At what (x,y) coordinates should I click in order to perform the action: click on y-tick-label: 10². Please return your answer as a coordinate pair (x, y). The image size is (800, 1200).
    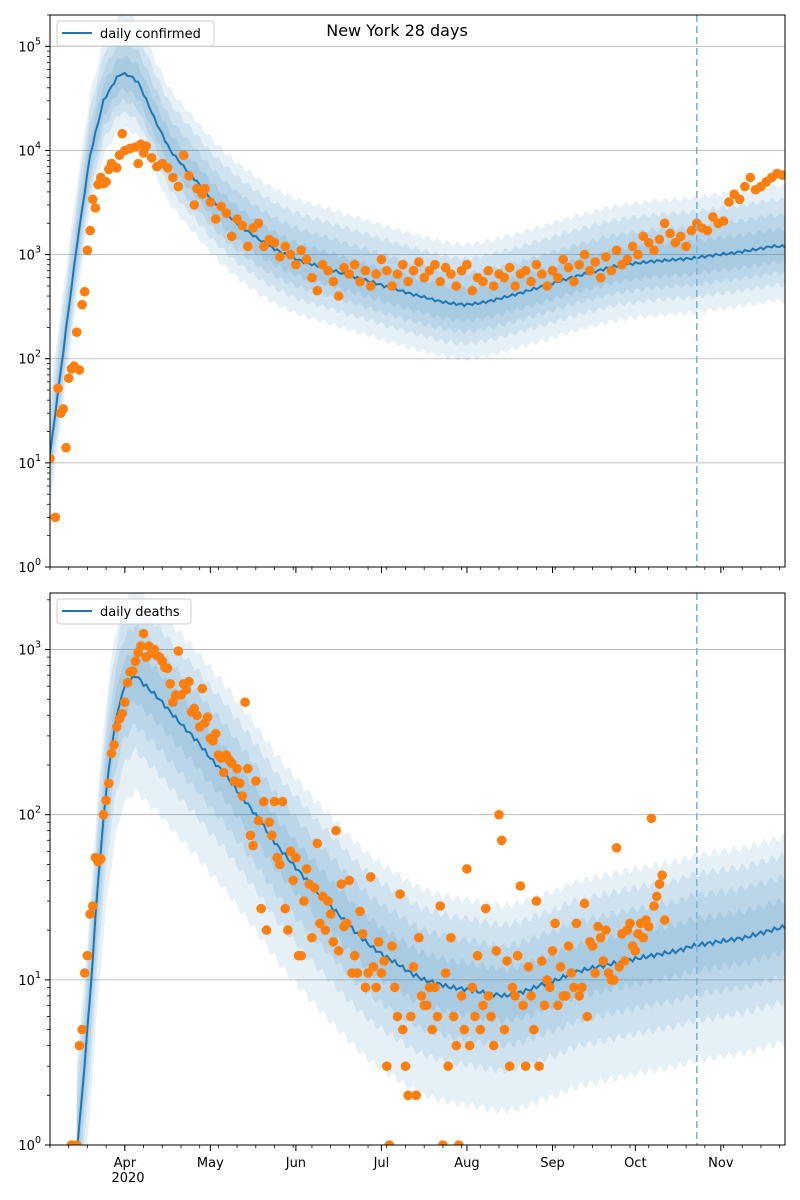
    Looking at the image, I should click on (29, 358).